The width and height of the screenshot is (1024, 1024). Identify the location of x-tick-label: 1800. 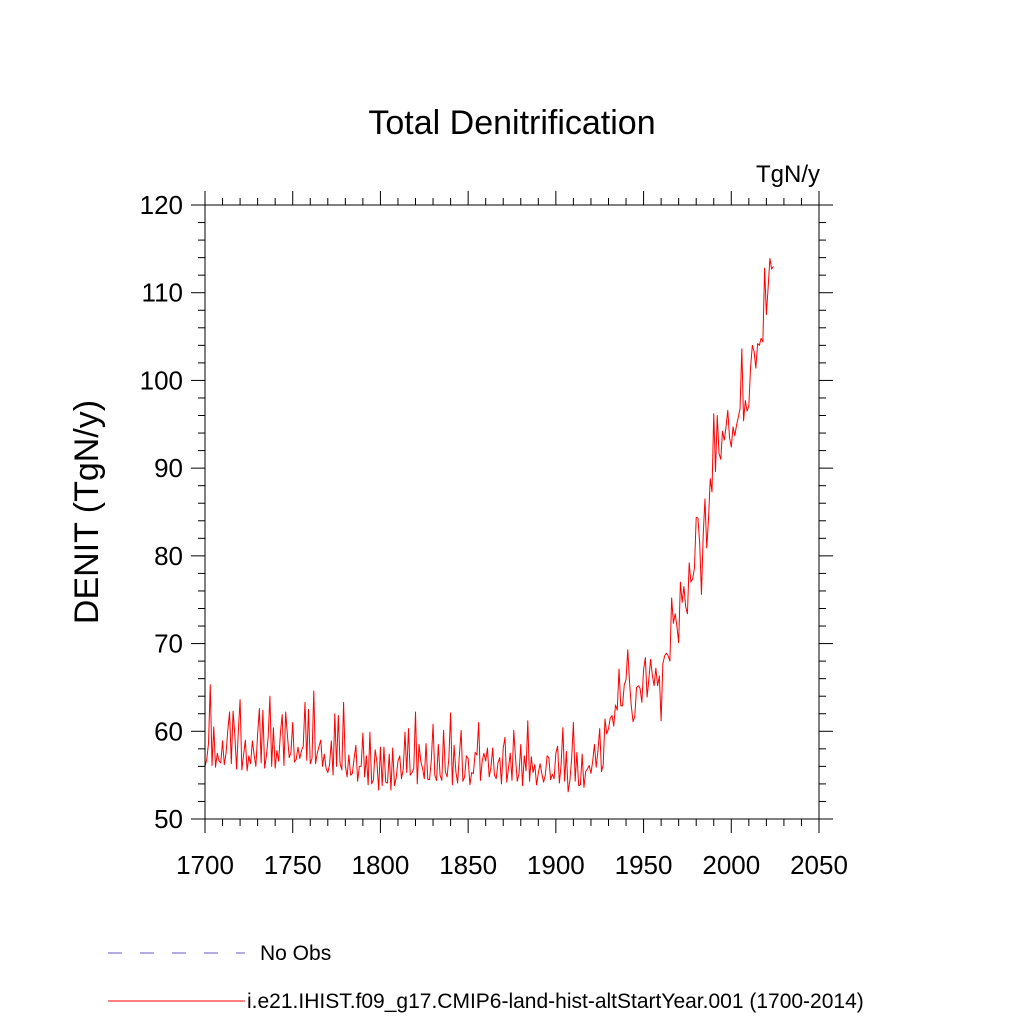
(381, 865).